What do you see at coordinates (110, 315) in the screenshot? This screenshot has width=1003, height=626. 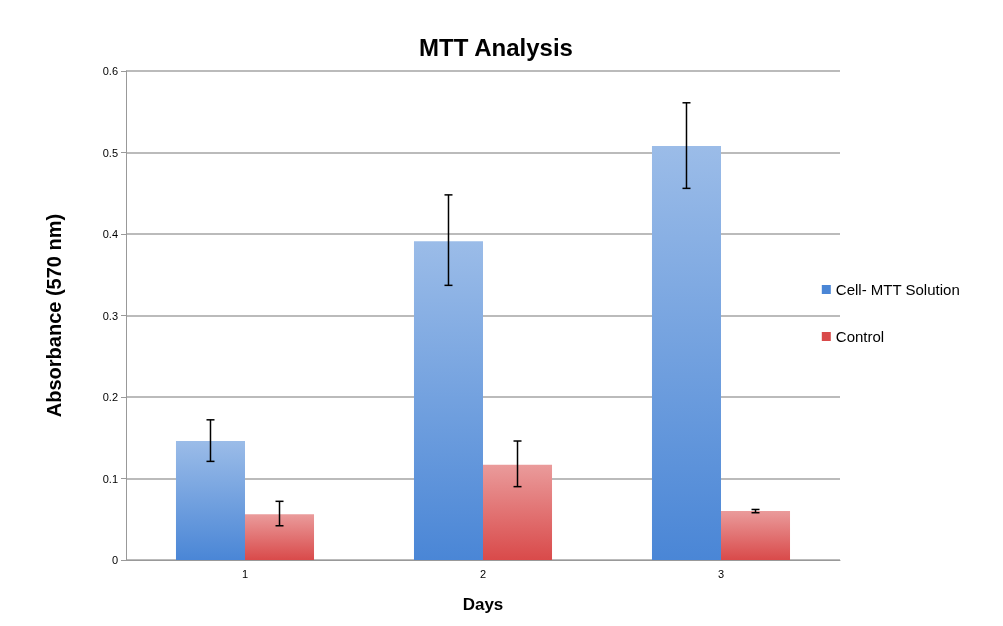 I see `y-tick-label: 0.3` at bounding box center [110, 315].